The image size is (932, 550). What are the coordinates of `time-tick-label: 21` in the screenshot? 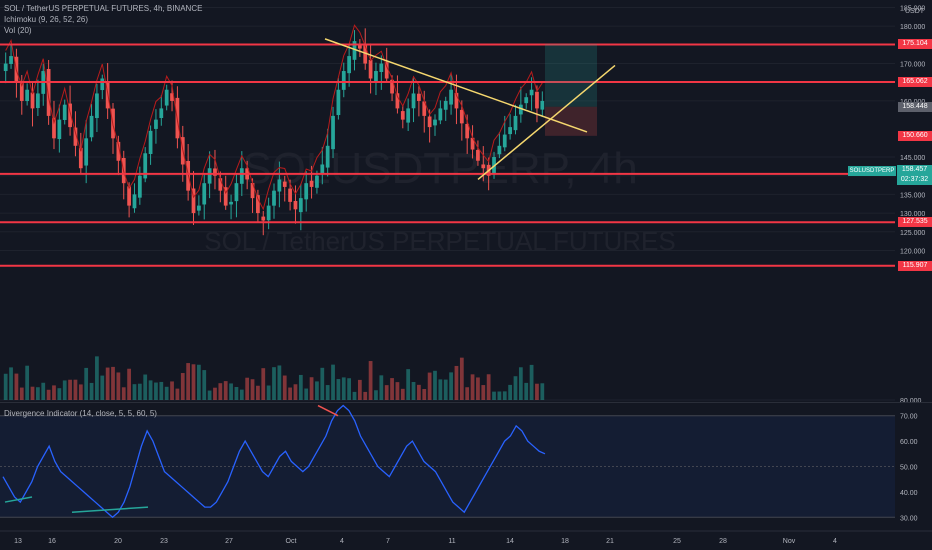 It's located at (610, 541).